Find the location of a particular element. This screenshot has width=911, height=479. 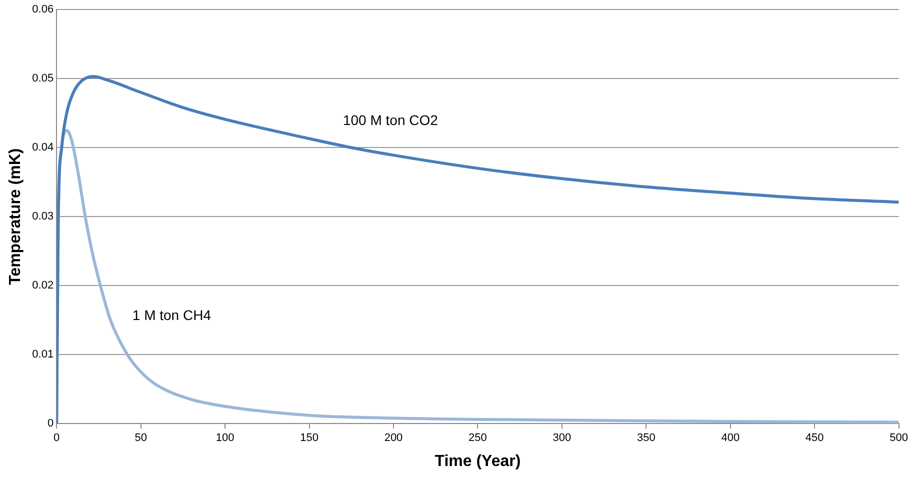

y-tick-label: 0.06 is located at coordinates (43, 10).